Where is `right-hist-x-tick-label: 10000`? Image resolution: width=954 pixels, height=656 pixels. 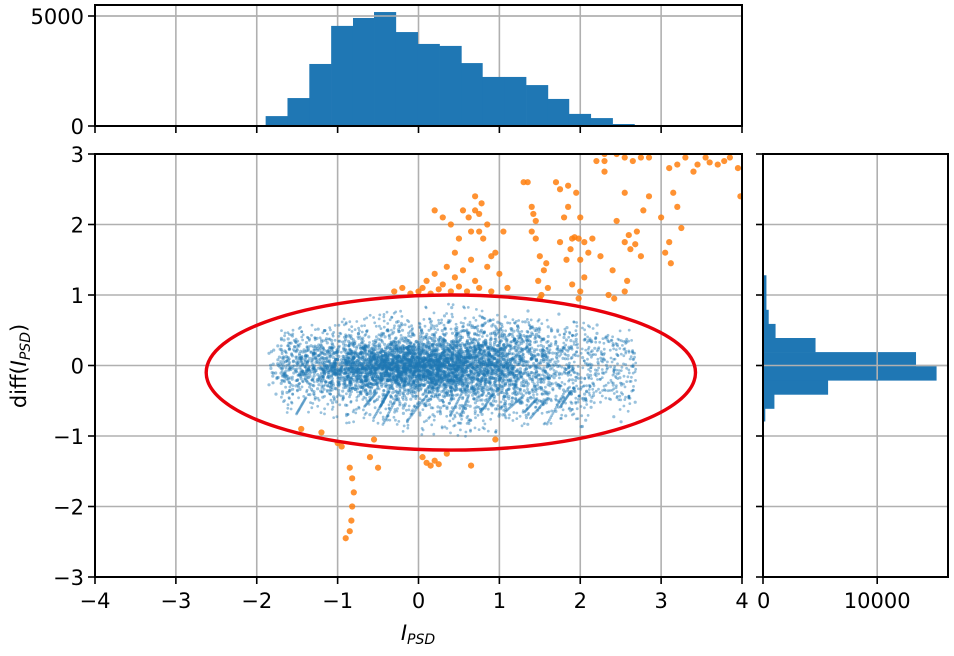 right-hist-x-tick-label: 10000 is located at coordinates (877, 601).